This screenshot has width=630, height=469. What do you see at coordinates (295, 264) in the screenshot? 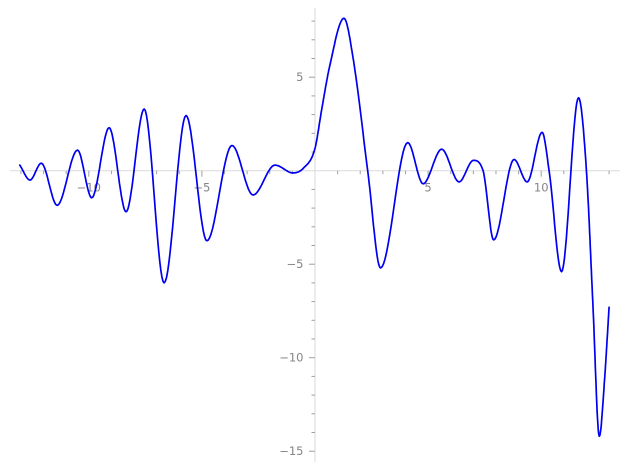
I see `y-tick-label: −5` at bounding box center [295, 264].